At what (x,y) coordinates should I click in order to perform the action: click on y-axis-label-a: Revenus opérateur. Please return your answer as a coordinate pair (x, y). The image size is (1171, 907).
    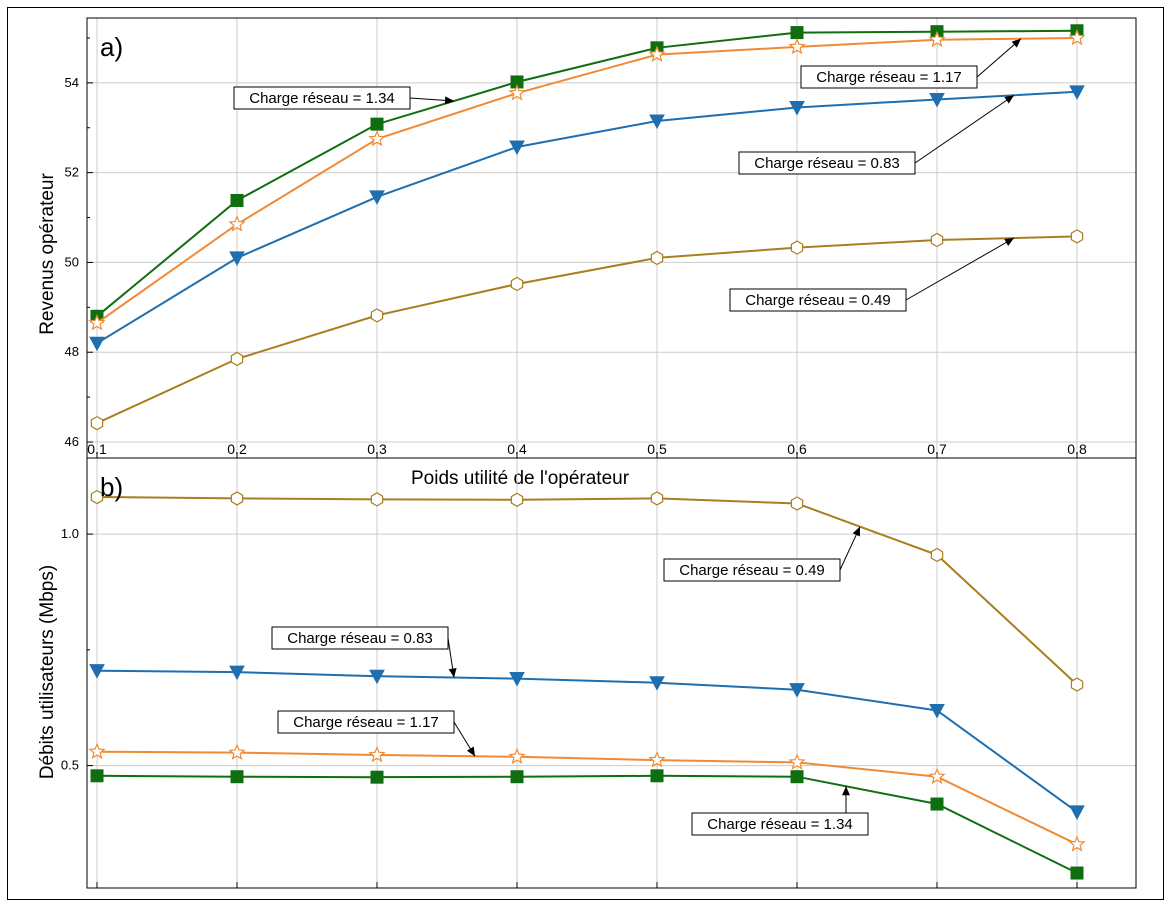
    Looking at the image, I should click on (47, 254).